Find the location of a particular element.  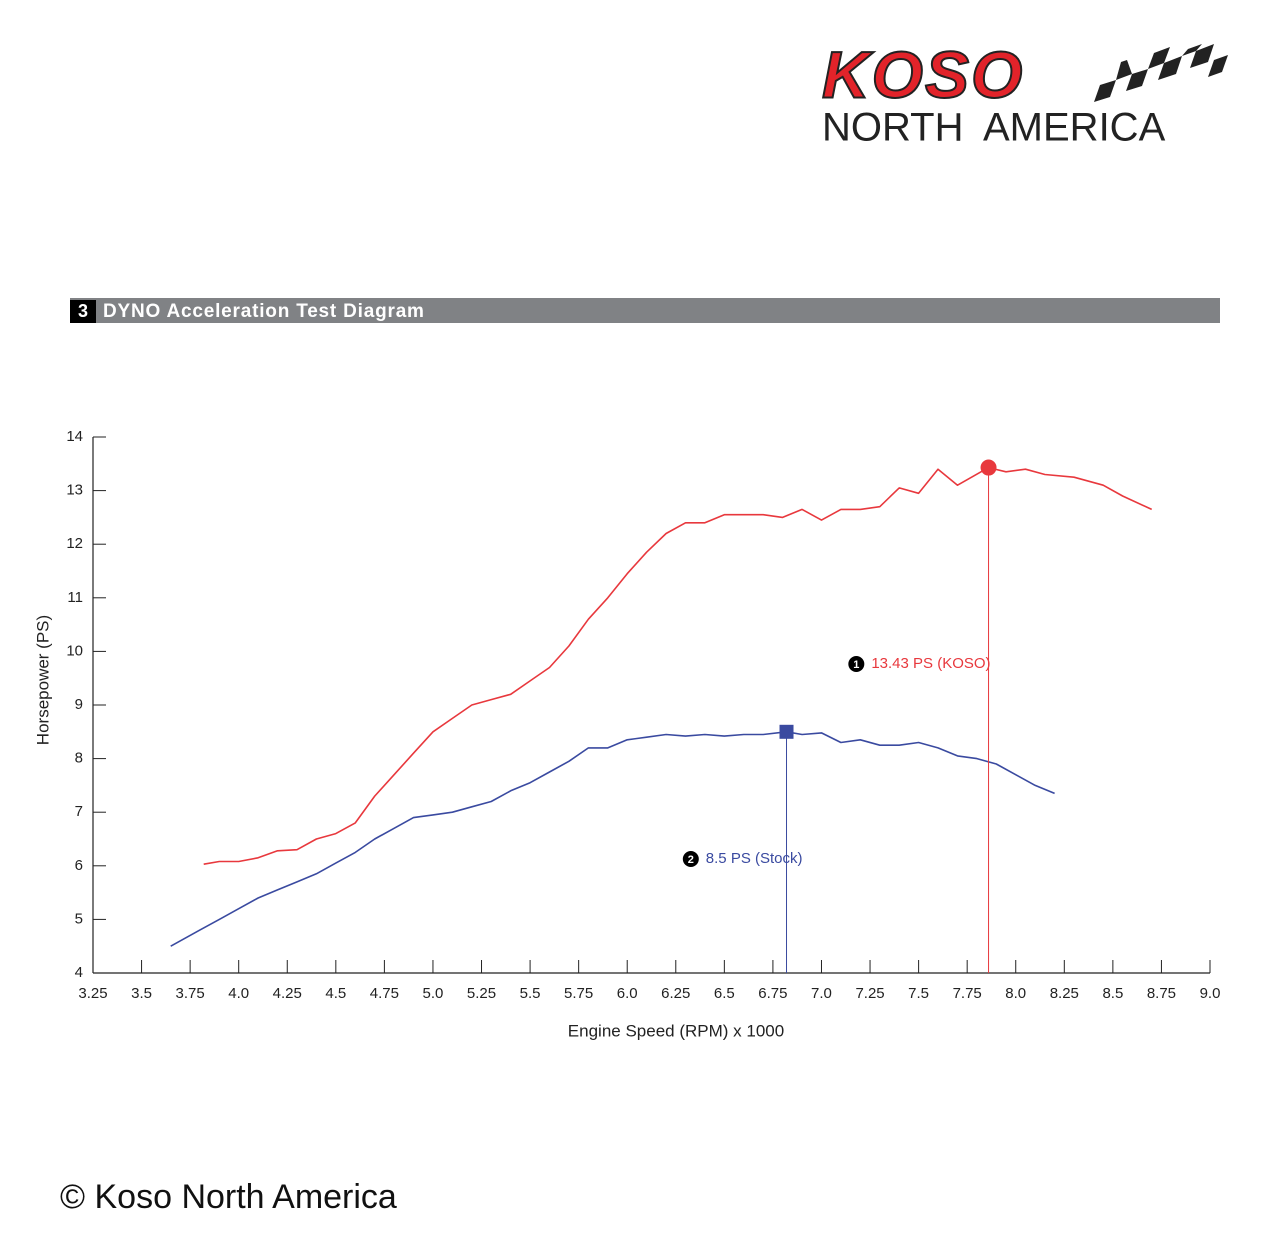

y-tick-label: 6 is located at coordinates (79, 865).